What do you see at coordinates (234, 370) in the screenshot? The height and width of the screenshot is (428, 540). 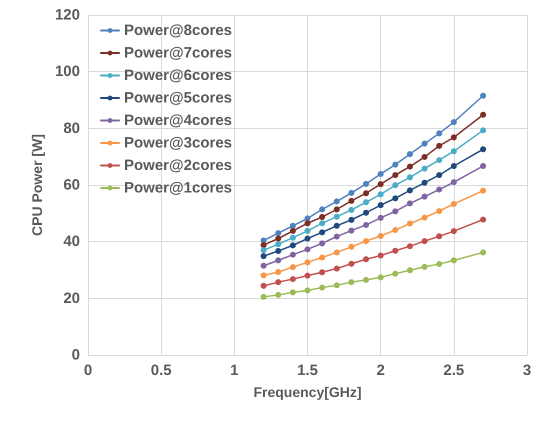 I see `x-tick-label: 1` at bounding box center [234, 370].